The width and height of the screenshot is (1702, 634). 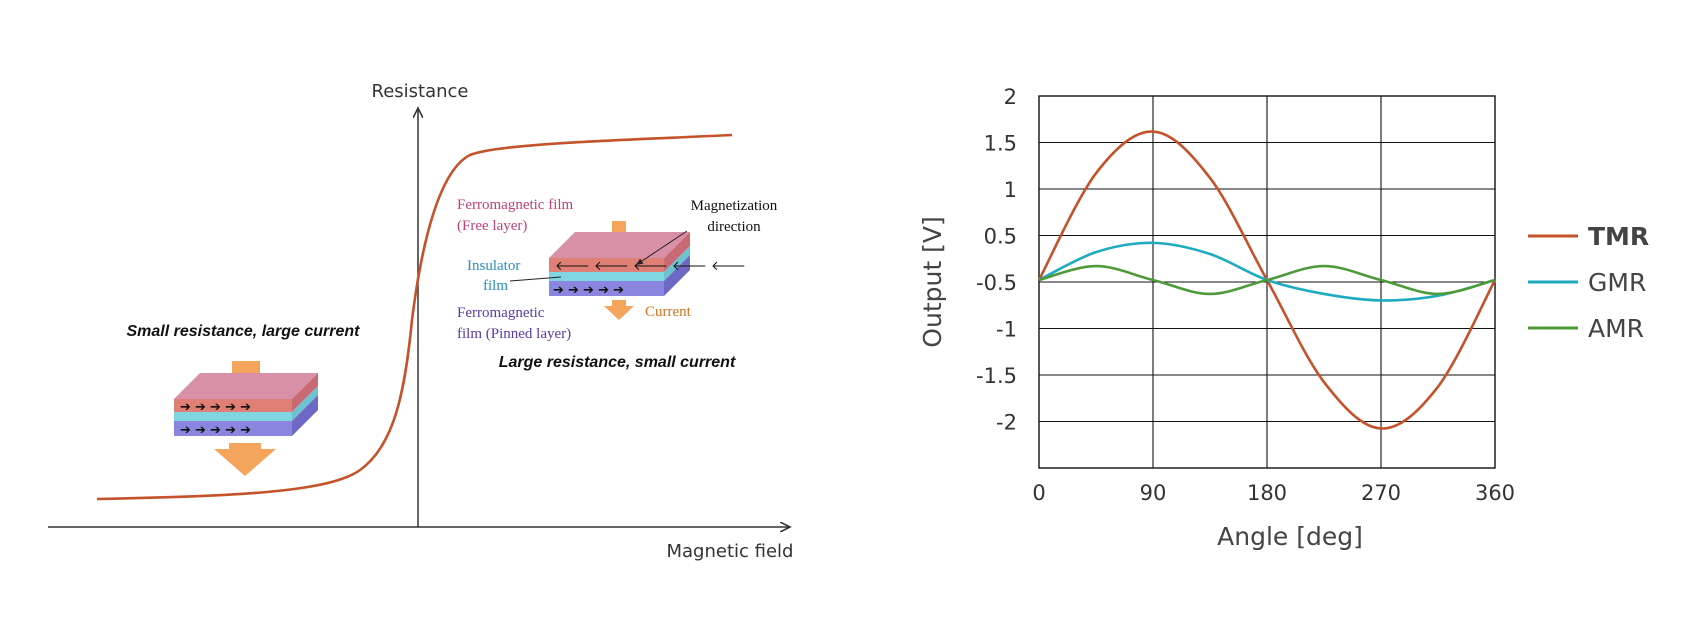 I want to click on small-state-caption: Small resistance, large current, so click(x=244, y=331).